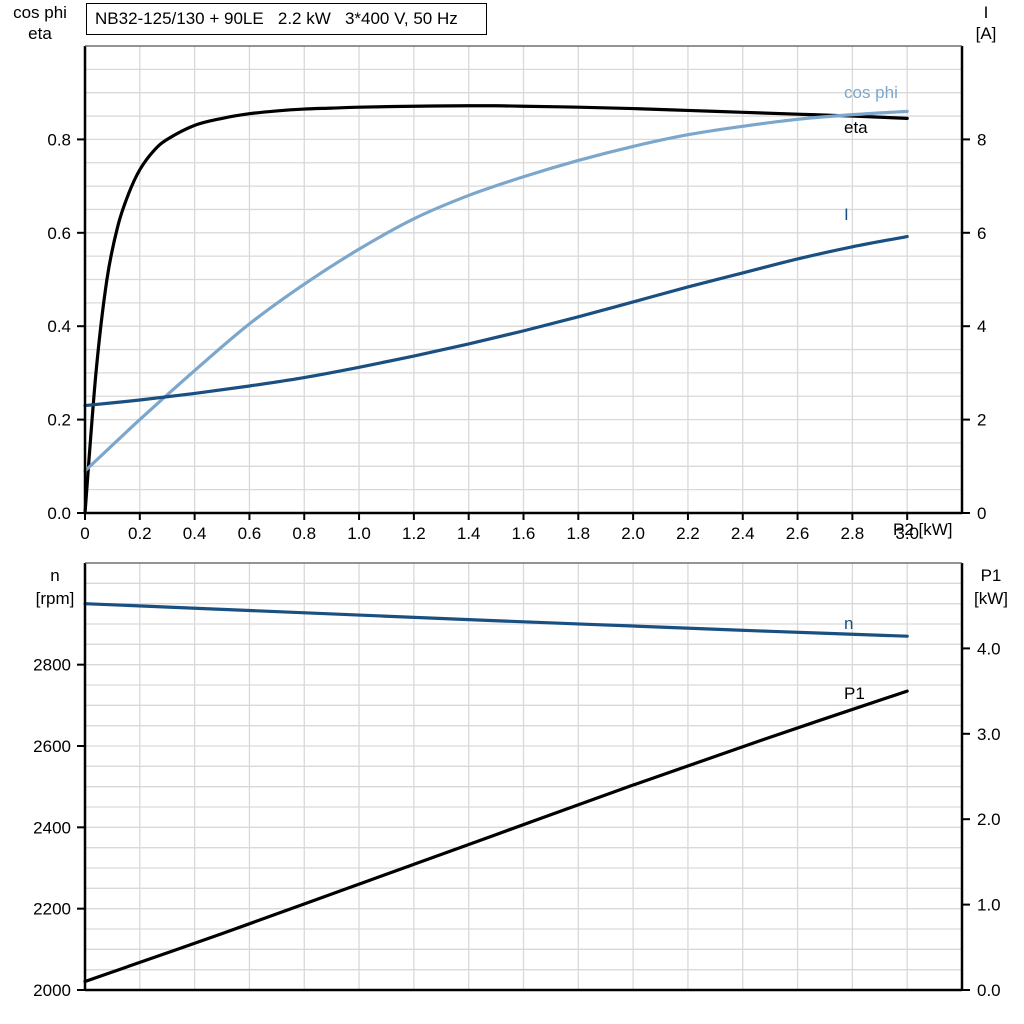 Image resolution: width=1024 pixels, height=1024 pixels. Describe the element at coordinates (359, 533) in the screenshot. I see `top-x-tick-label: 1.0` at that location.